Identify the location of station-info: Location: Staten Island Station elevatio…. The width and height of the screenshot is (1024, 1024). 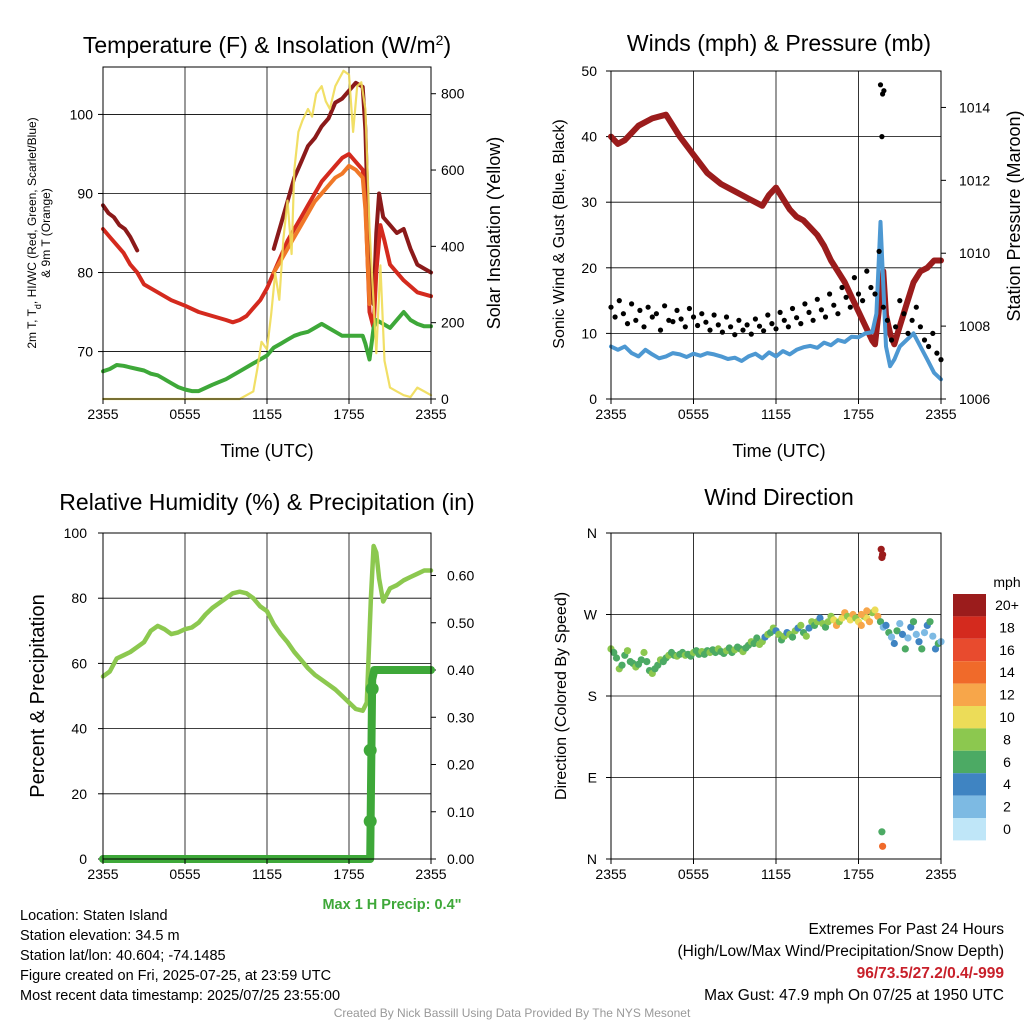
(180, 956).